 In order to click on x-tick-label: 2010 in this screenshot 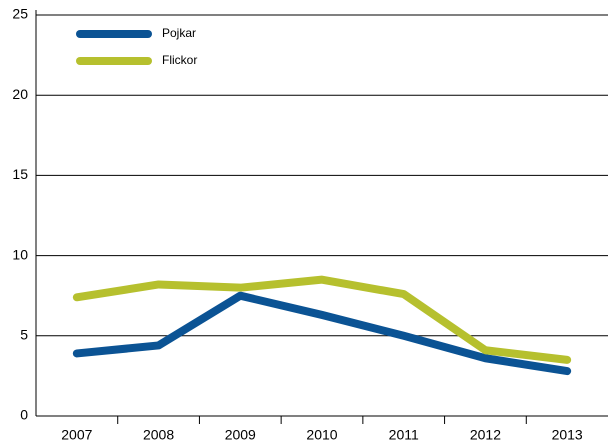, I will do `click(321, 435)`.